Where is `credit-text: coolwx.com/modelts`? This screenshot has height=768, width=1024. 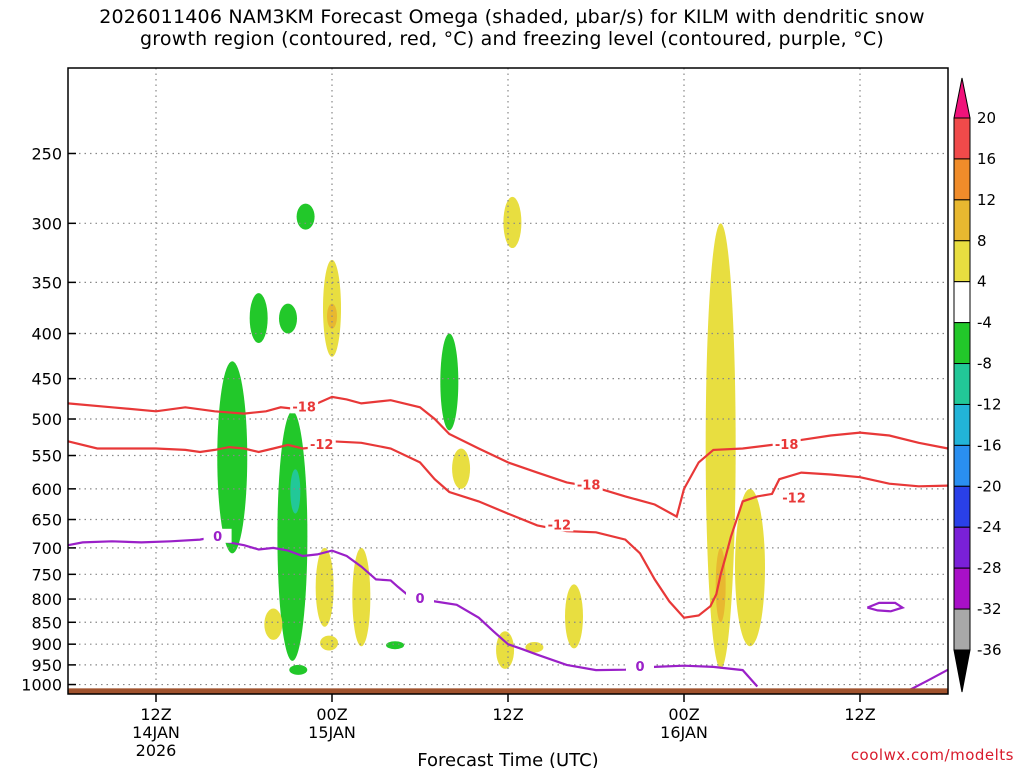
credit-text: coolwx.com/modelts is located at coordinates (932, 755).